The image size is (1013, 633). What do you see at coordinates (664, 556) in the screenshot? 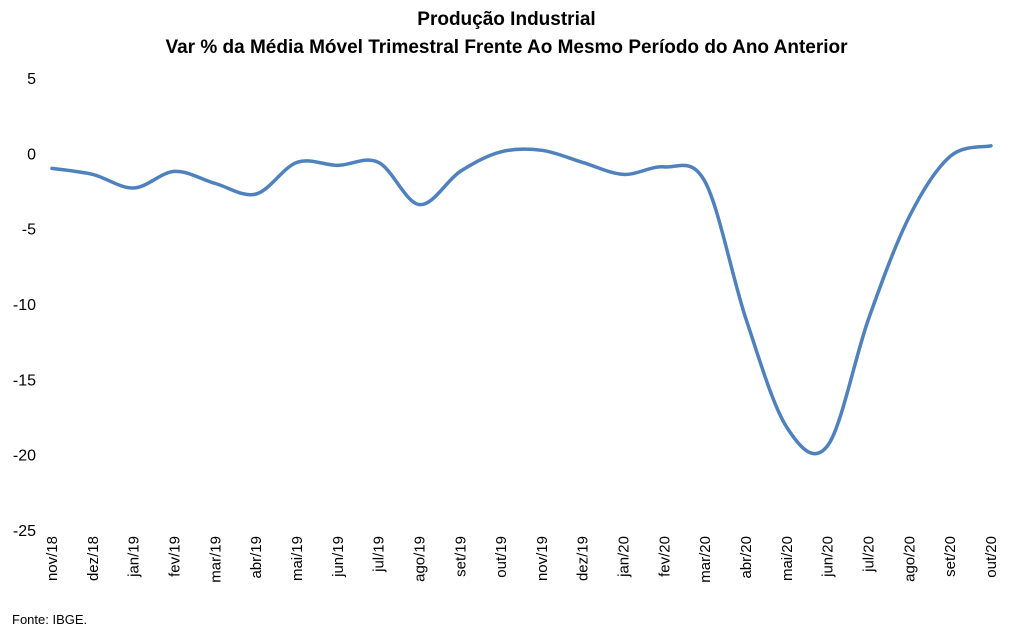
I see `x-tick-label: fev/20` at bounding box center [664, 556].